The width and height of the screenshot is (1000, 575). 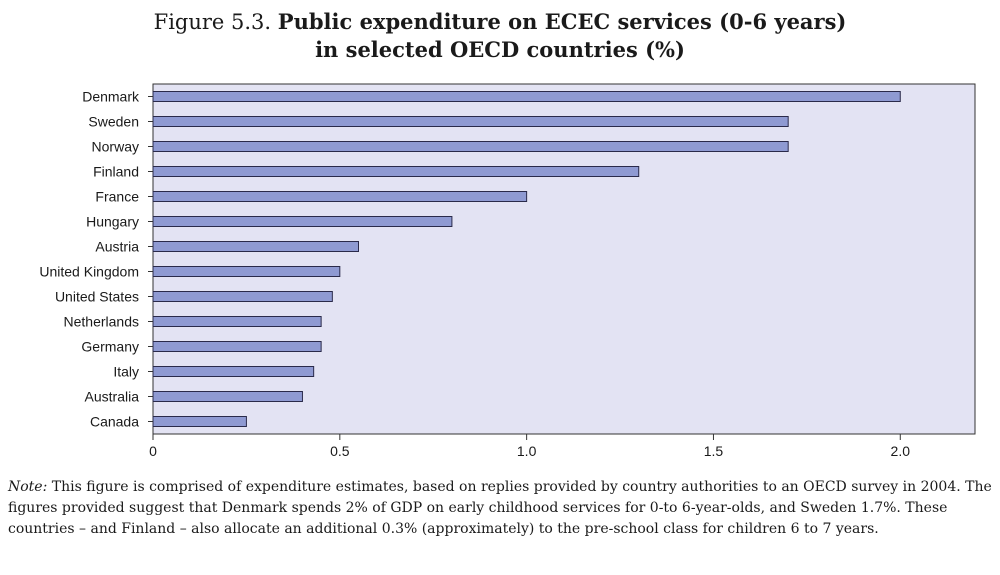 I want to click on bar-sweden, so click(x=470, y=121).